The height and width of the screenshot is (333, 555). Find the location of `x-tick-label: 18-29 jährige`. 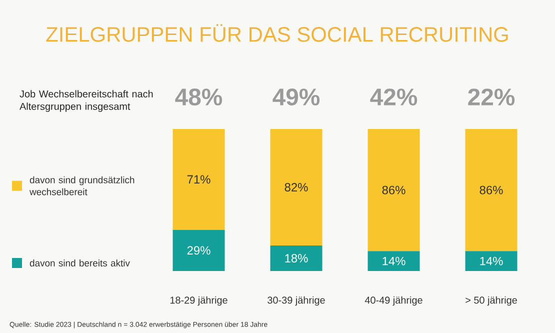

x-tick-label: 18-29 jährige is located at coordinates (199, 301).